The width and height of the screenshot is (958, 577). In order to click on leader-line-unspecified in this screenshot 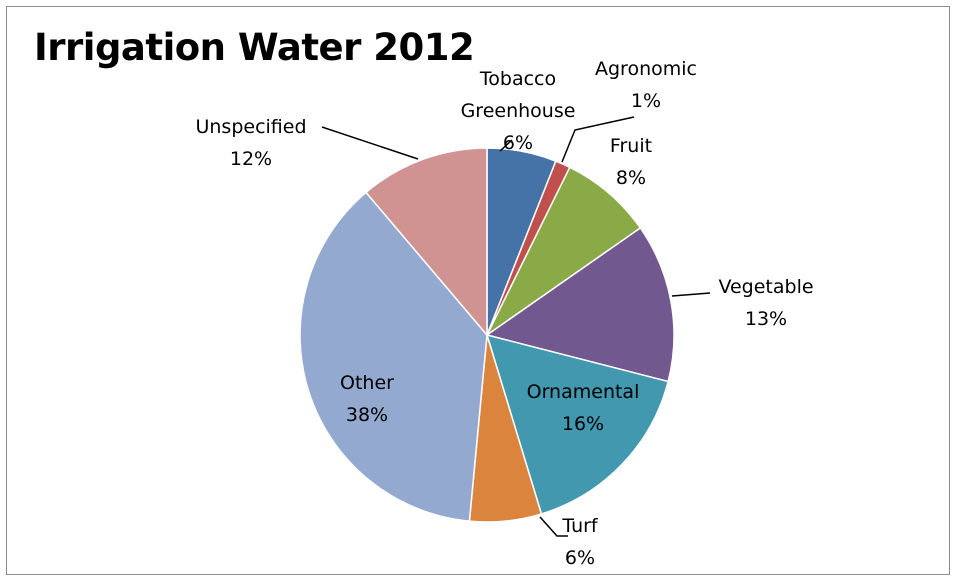, I will do `click(370, 143)`.